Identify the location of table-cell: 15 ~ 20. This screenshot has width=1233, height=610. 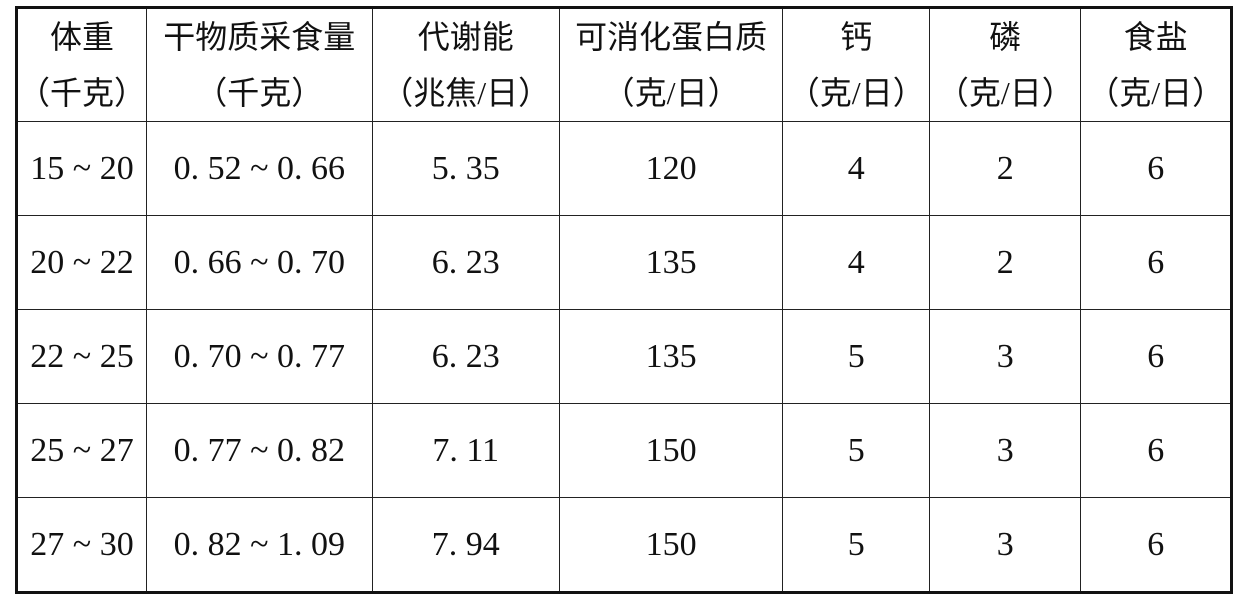
(81, 168).